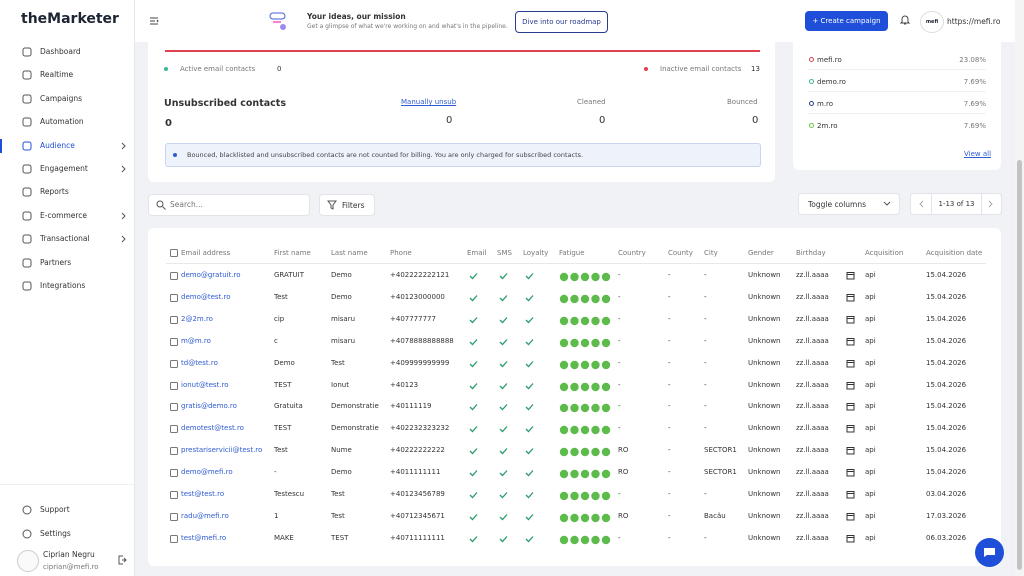 The image size is (1024, 576). Describe the element at coordinates (279, 69) in the screenshot. I see `active-value: 0` at that location.